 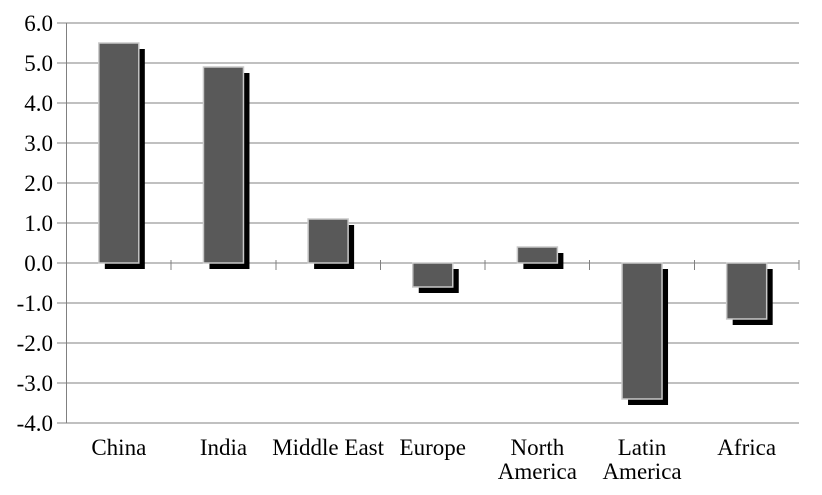 I want to click on bar-latin-america, so click(x=642, y=331).